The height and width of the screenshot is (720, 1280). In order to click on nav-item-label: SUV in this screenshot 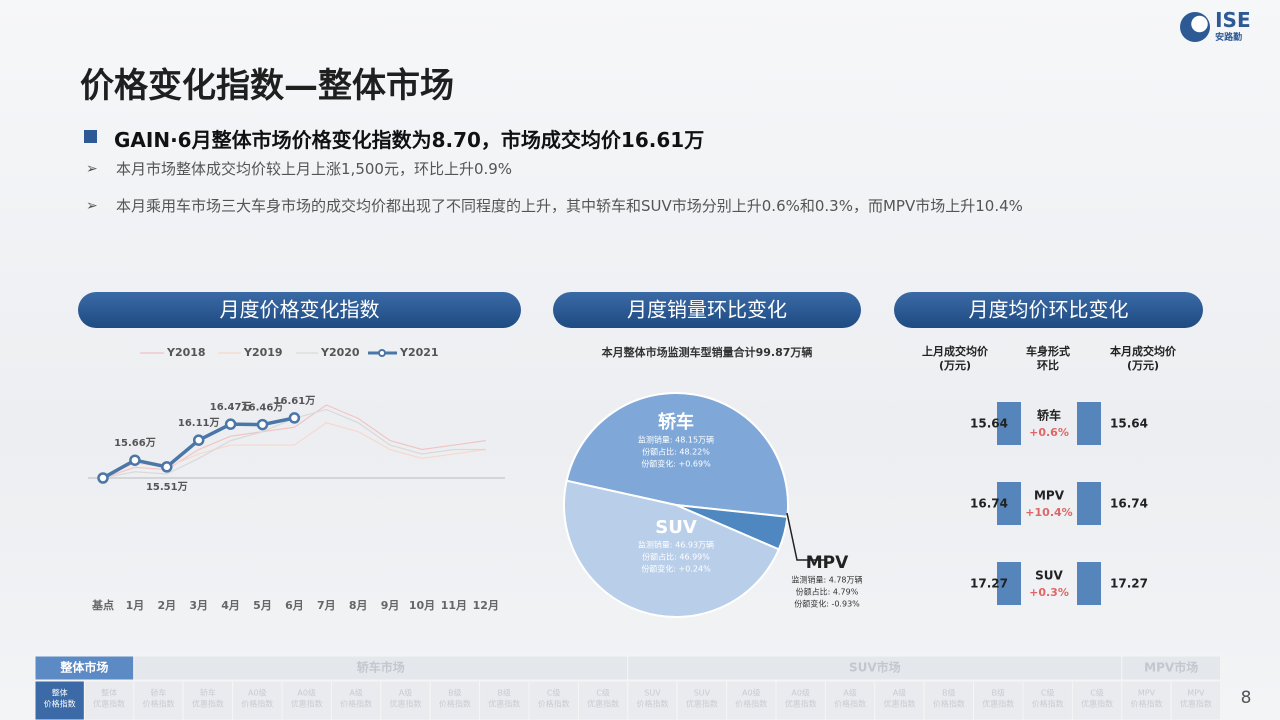, I will do `click(702, 693)`.